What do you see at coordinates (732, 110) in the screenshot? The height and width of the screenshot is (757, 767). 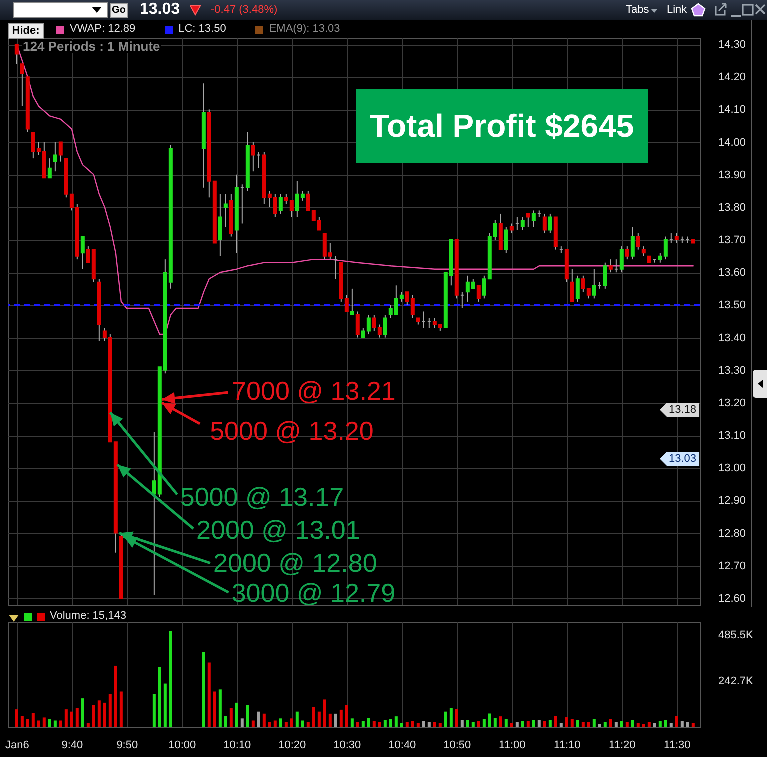 I see `y-tick-label: 14.10` at bounding box center [732, 110].